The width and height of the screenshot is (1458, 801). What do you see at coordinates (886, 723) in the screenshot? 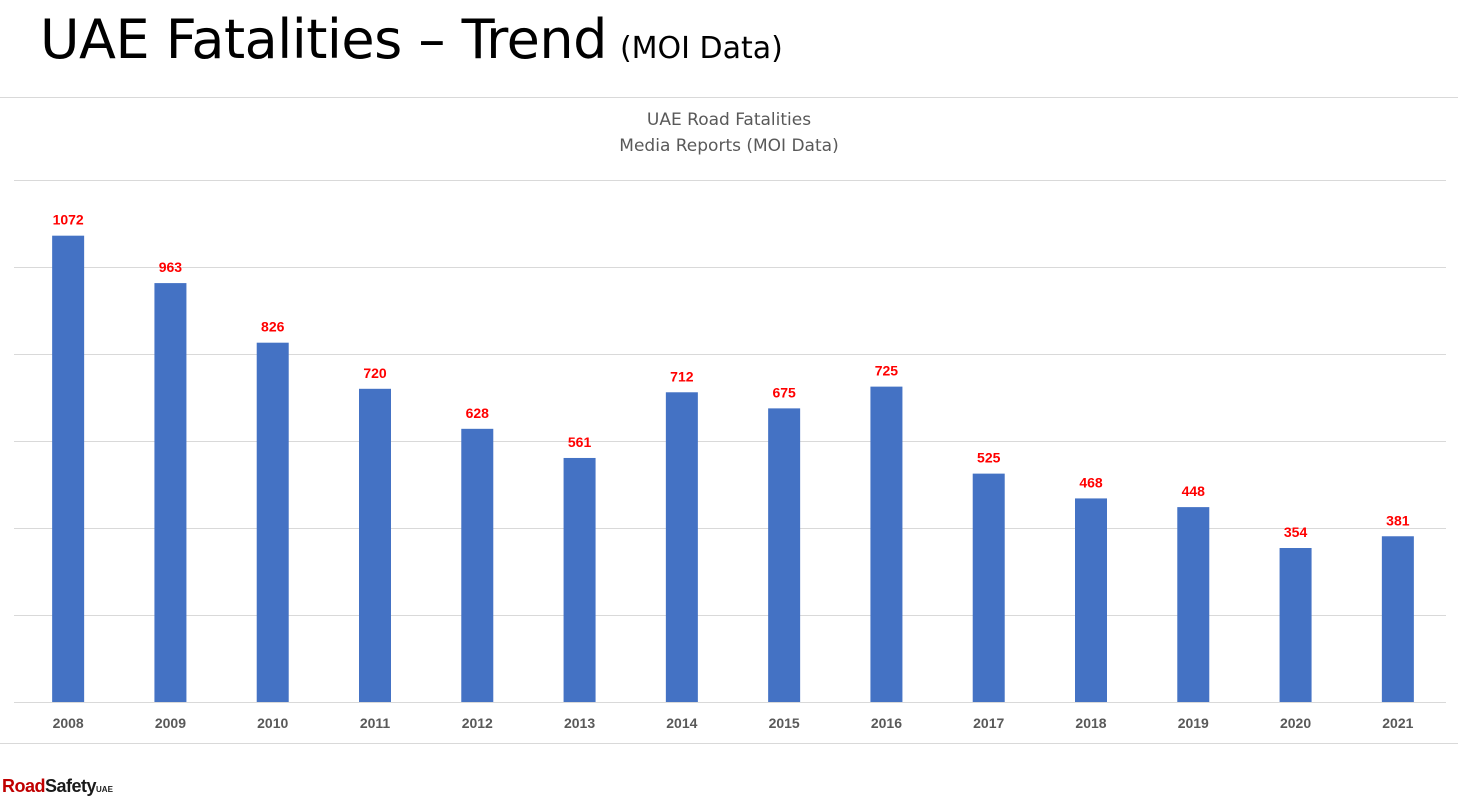
I see `x-tick-label: 2016` at bounding box center [886, 723].